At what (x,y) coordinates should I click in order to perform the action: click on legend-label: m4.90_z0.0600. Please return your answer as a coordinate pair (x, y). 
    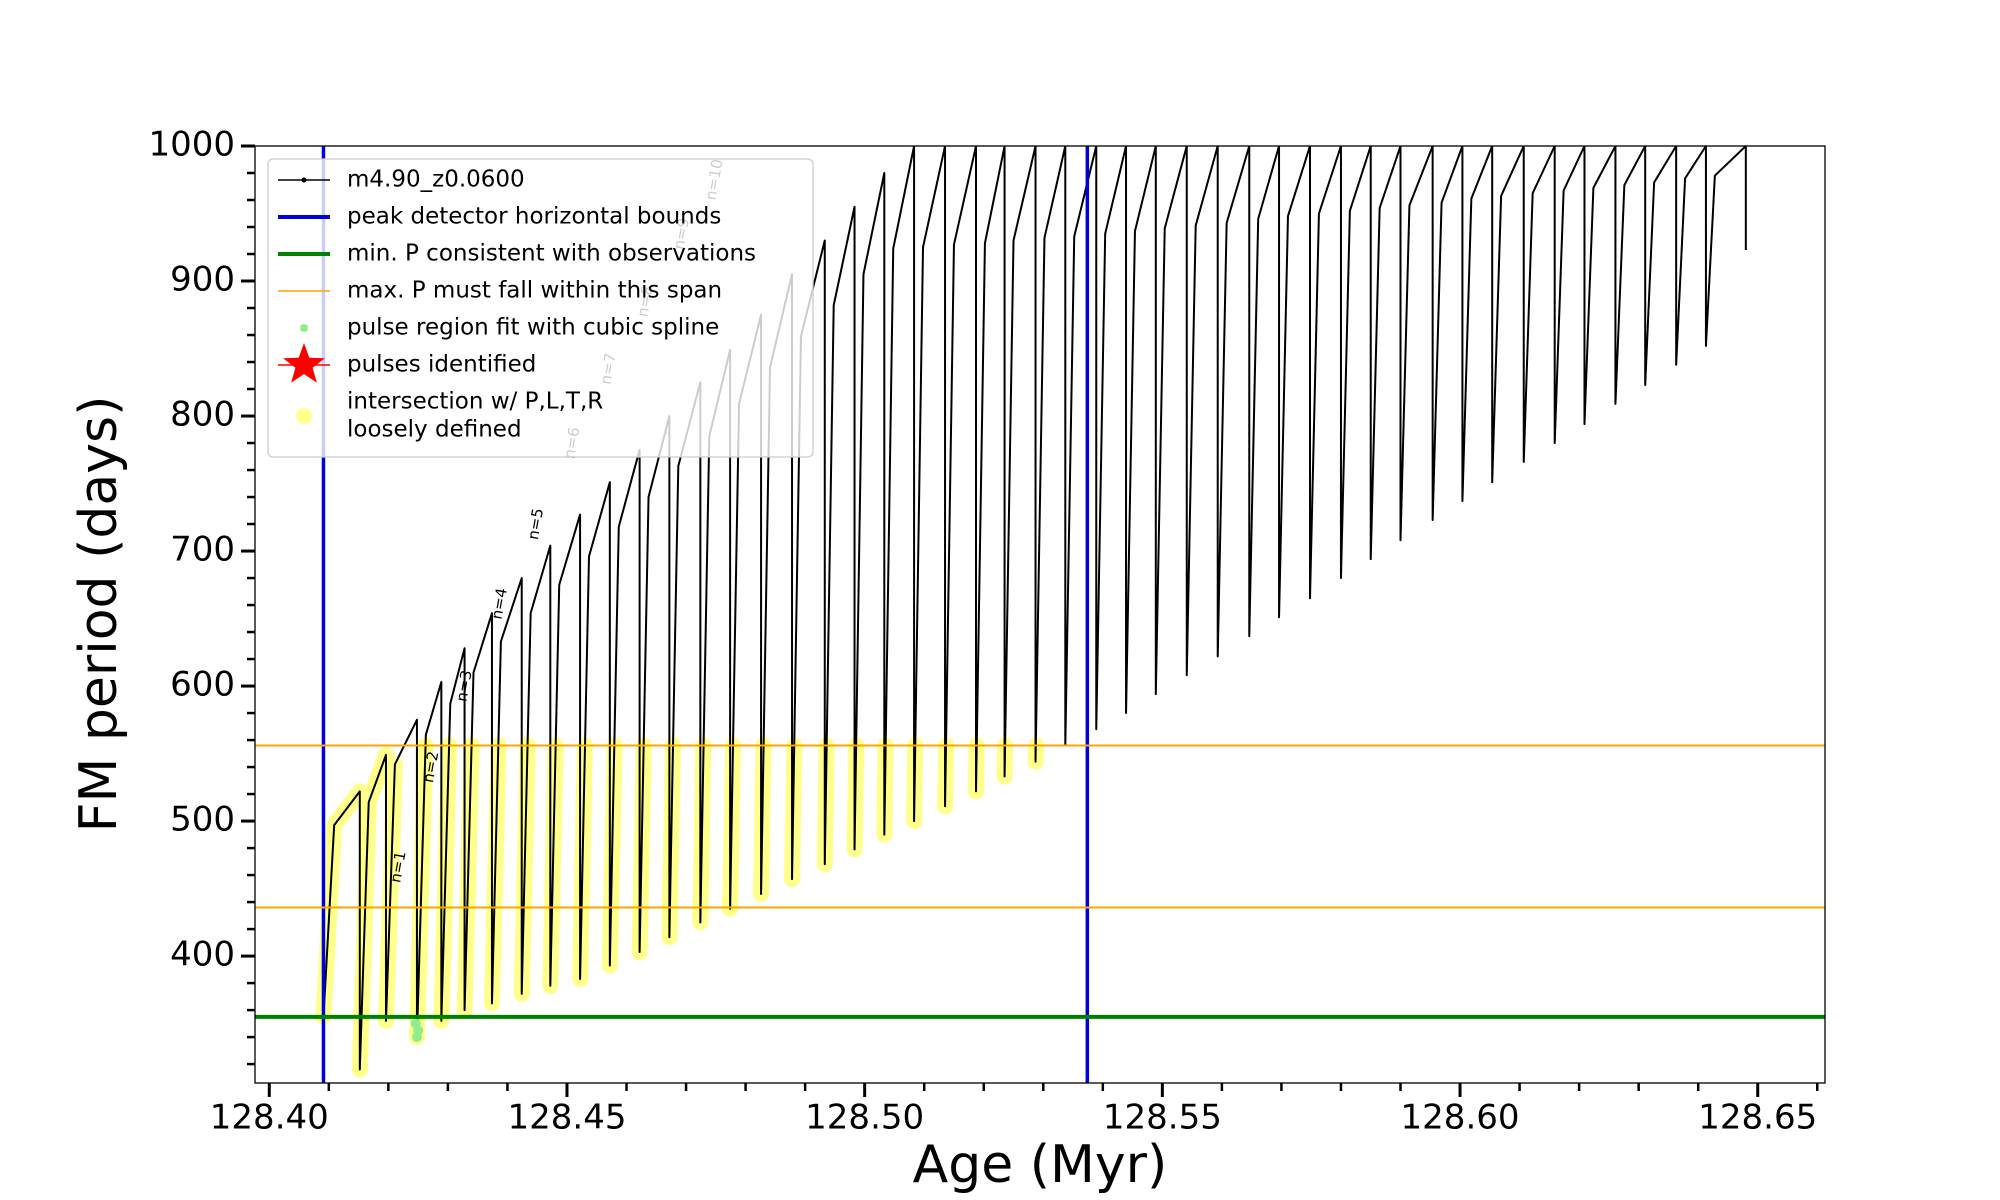
    Looking at the image, I should click on (436, 180).